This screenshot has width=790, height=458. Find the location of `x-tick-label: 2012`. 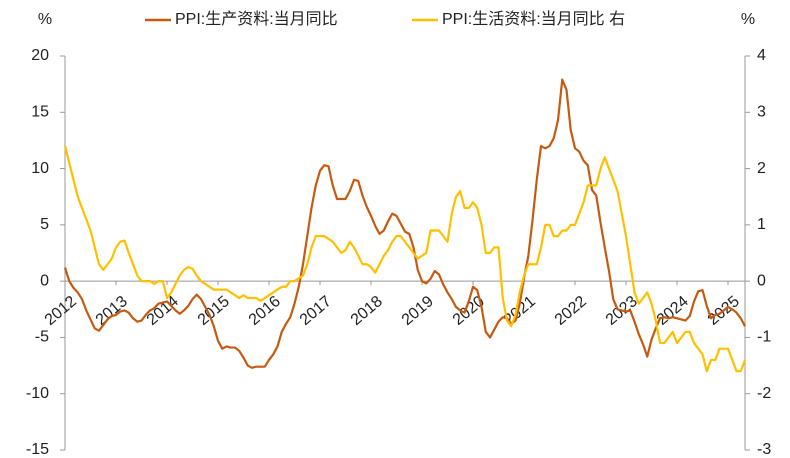

x-tick-label: 2012 is located at coordinates (61, 311).